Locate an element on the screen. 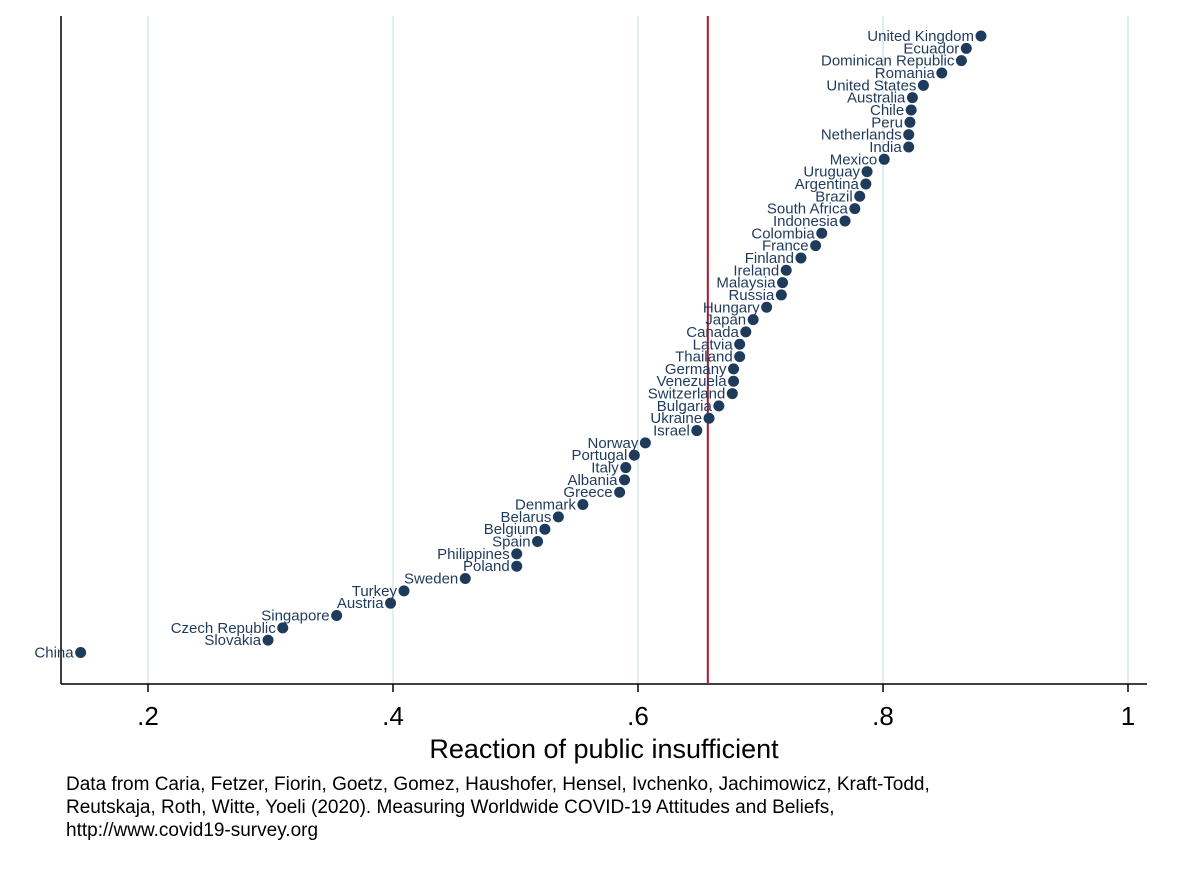 The height and width of the screenshot is (873, 1200). data-point-label: Norway is located at coordinates (612, 443).